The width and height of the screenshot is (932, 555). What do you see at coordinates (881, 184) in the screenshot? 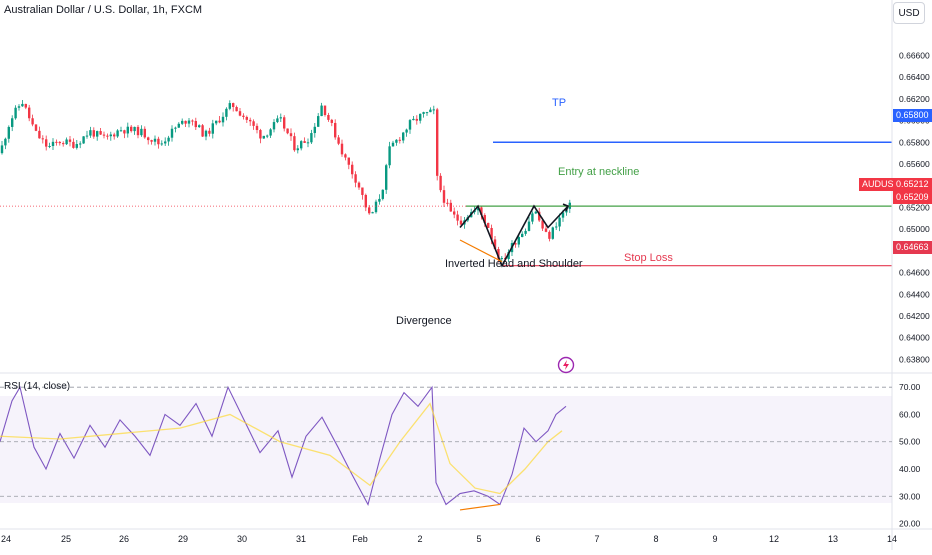
I see `symbol-label: AUDUSD` at bounding box center [881, 184].